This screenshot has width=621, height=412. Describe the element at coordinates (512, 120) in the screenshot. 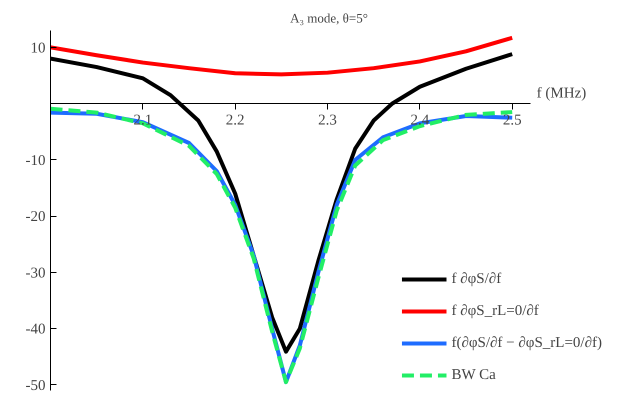

I see `x-tick-label: 2.5` at that location.